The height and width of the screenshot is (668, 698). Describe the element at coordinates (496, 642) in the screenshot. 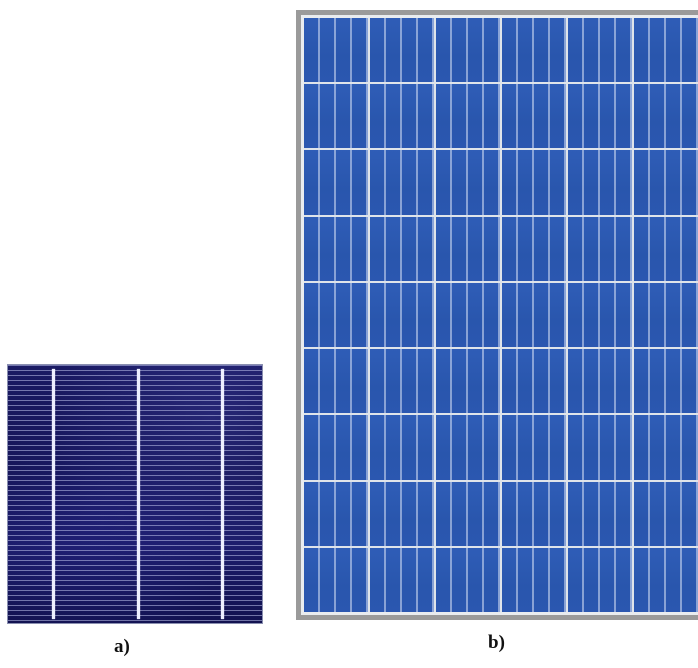

I see `caption-b: b)` at that location.